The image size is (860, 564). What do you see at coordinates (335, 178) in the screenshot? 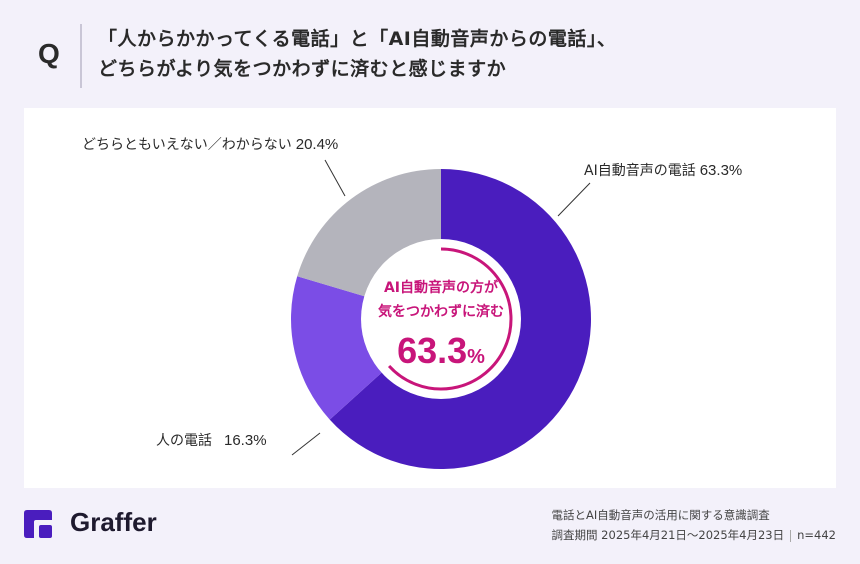
I see `leader-line-neither` at bounding box center [335, 178].